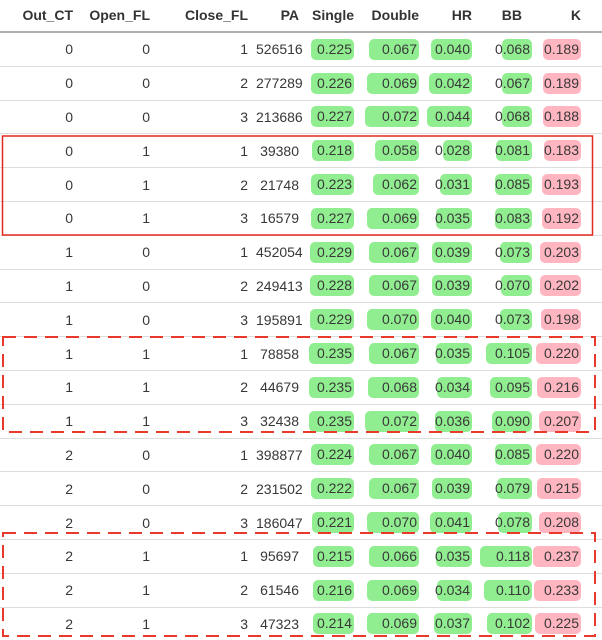 The height and width of the screenshot is (640, 602). Describe the element at coordinates (557, 286) in the screenshot. I see `value-bar-cell: 0.202` at that location.